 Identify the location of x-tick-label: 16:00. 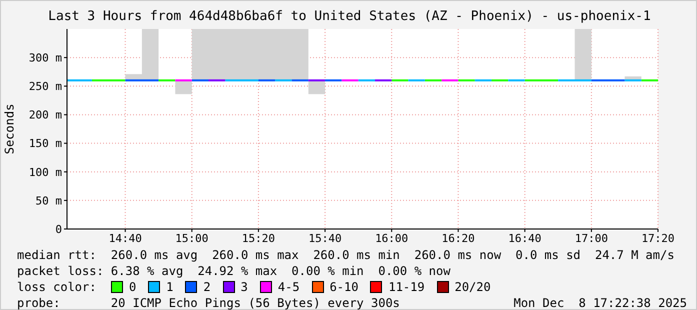
(391, 238).